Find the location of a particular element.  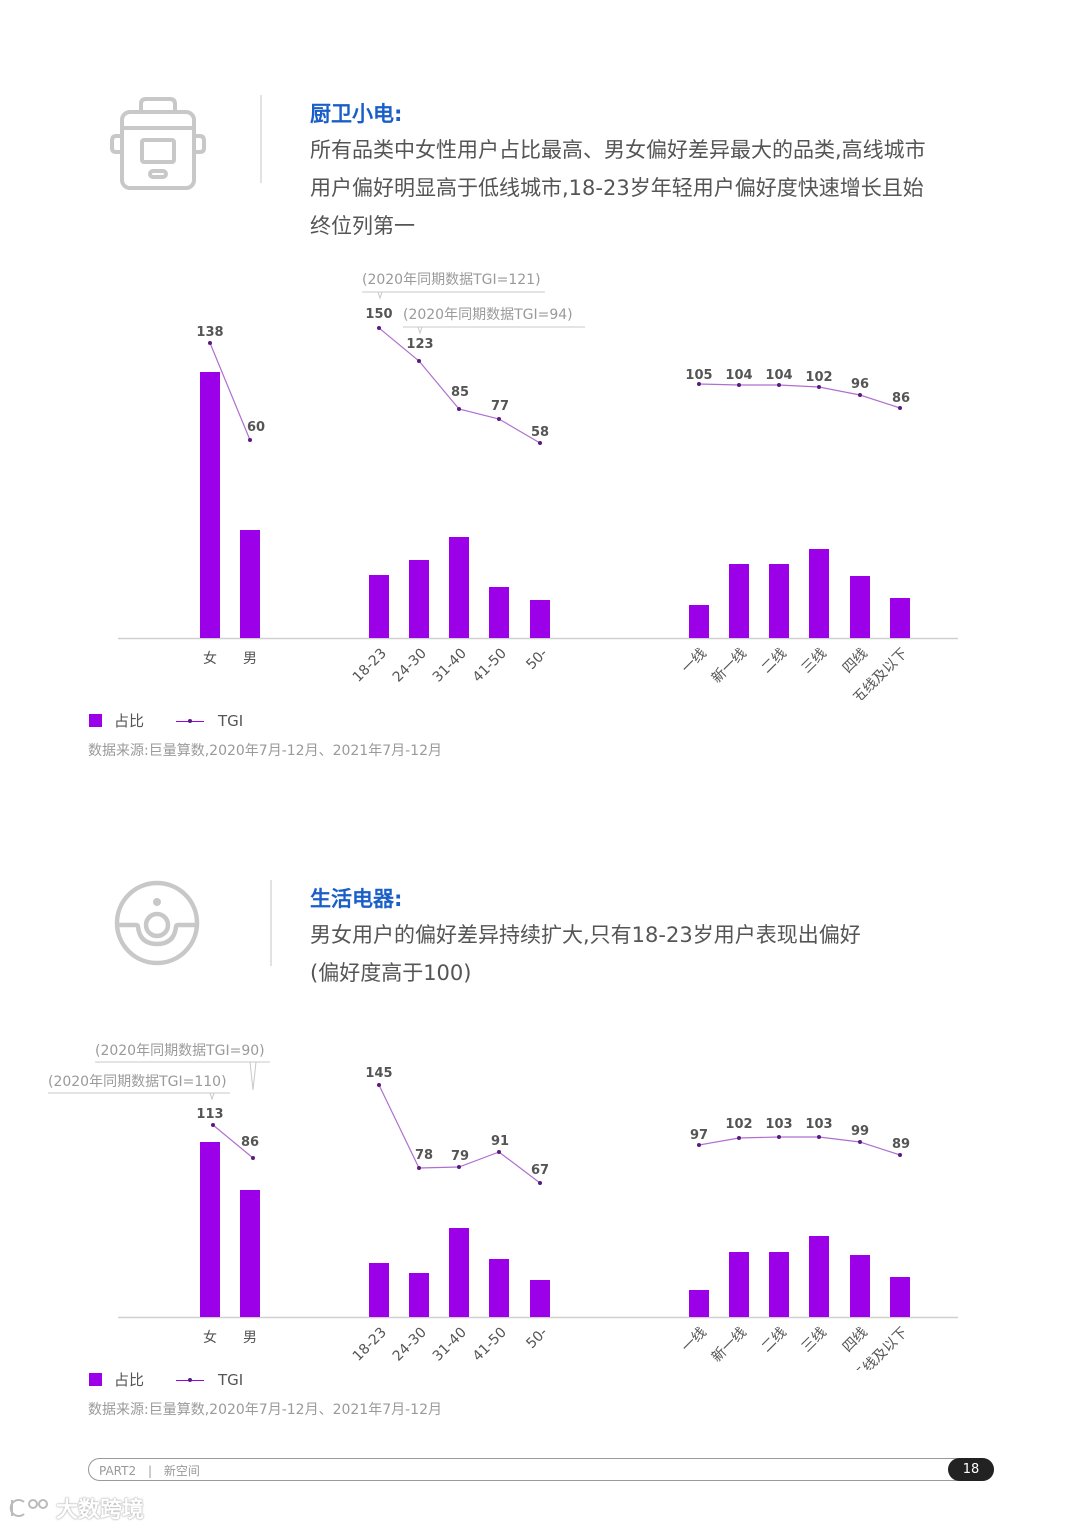

svg-text: 150 is located at coordinates (378, 314).